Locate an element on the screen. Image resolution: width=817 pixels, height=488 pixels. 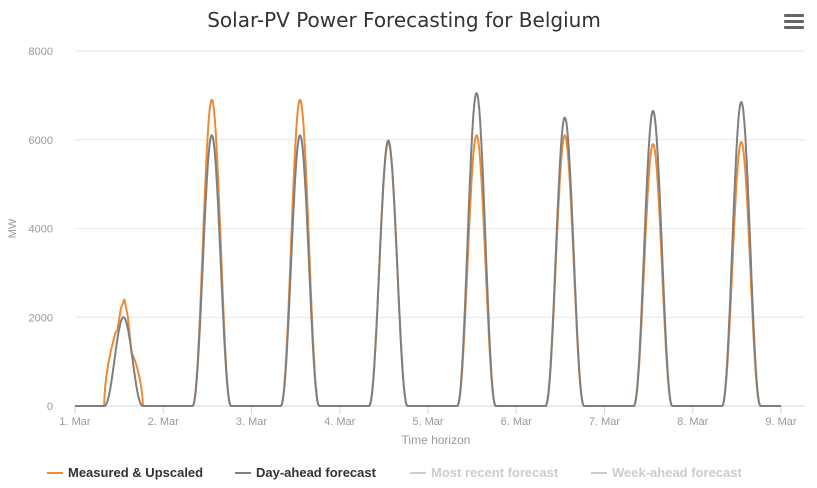
legend-item-day-ahead-forecast: Day-ahead forecast is located at coordinates (305, 472).